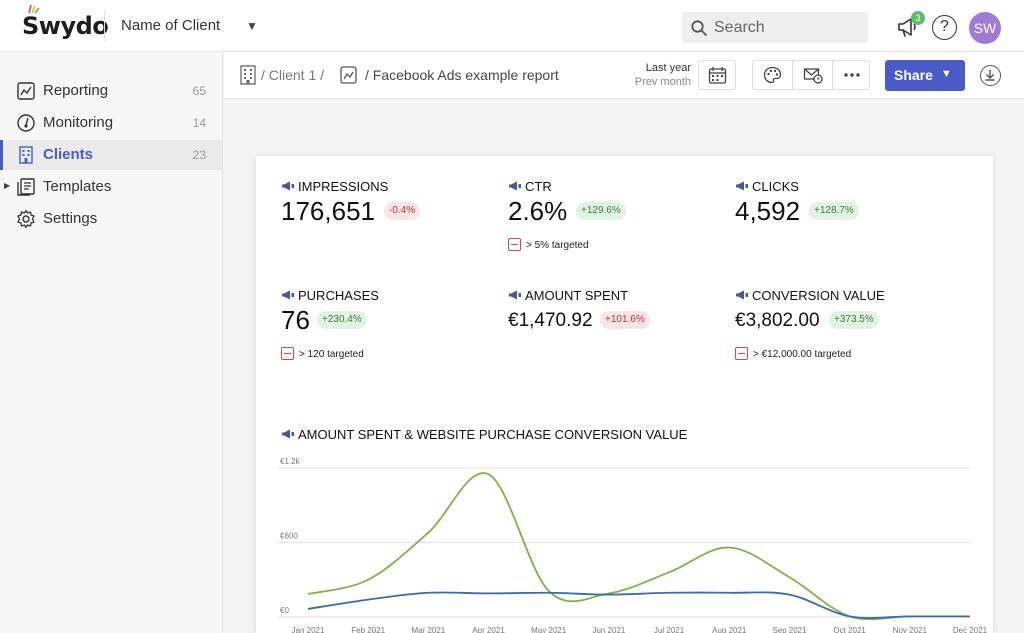  I want to click on y-tick-label: €1.2k, so click(290, 461).